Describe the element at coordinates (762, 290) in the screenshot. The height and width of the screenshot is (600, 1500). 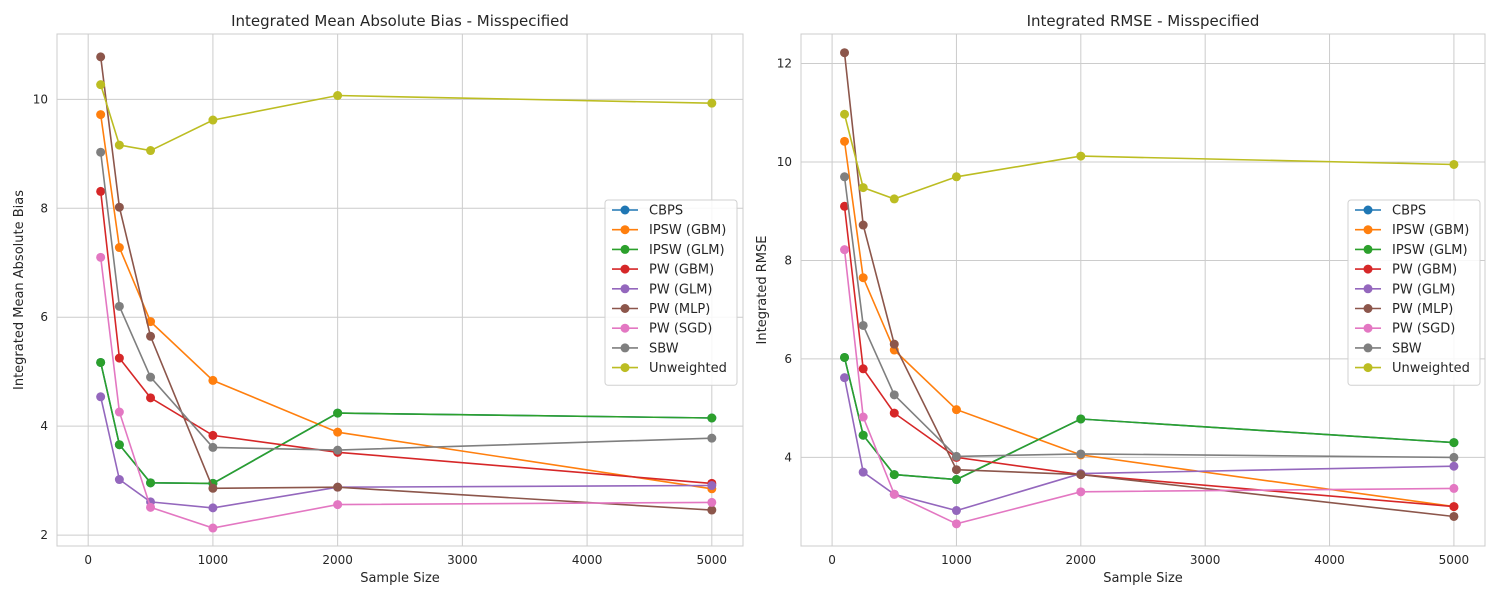
I see `y-axis-label: Integrated RMSE` at that location.